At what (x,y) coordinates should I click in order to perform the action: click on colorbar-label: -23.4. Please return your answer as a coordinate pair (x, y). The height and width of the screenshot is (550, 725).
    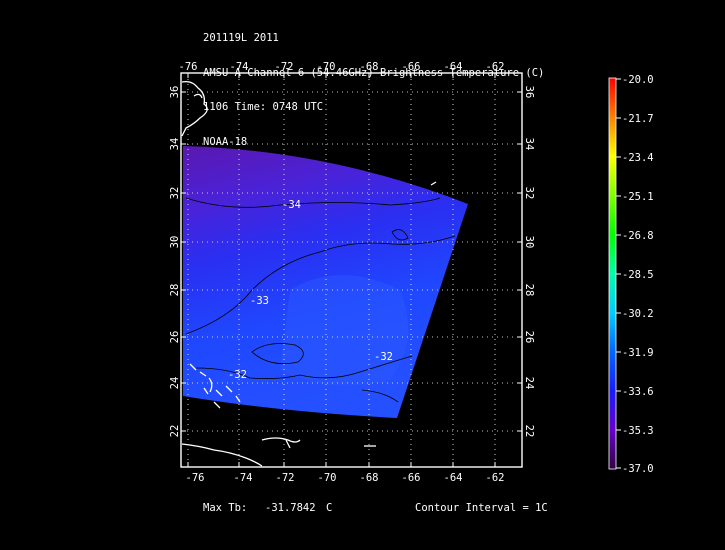
    Looking at the image, I should click on (638, 158).